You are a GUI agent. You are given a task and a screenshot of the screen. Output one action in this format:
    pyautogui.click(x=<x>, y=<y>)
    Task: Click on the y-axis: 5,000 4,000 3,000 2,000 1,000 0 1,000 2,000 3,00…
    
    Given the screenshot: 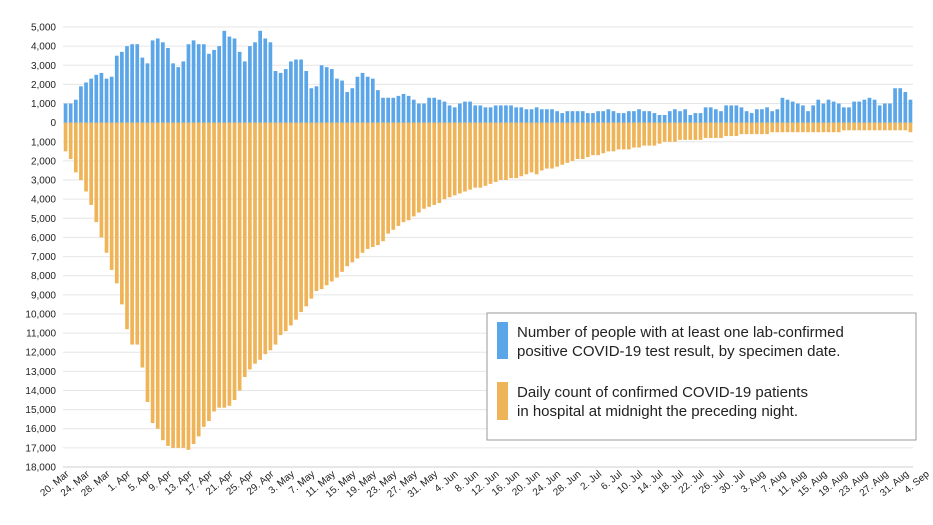 What is the action you would take?
    pyautogui.click(x=40, y=248)
    